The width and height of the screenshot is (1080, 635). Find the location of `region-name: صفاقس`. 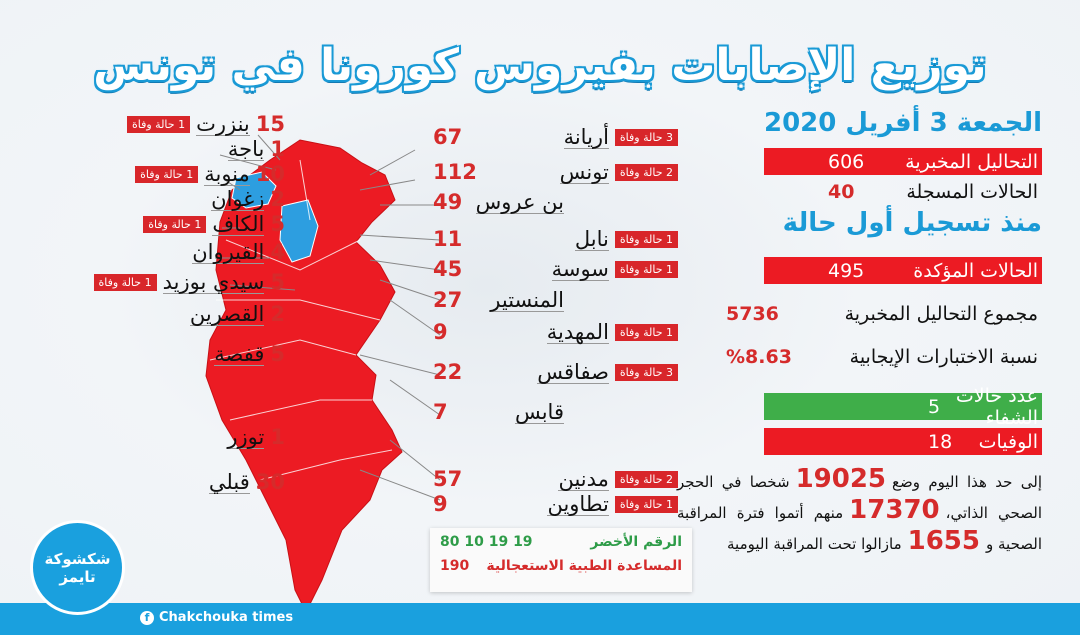

region-name: صفاقس is located at coordinates (573, 371).